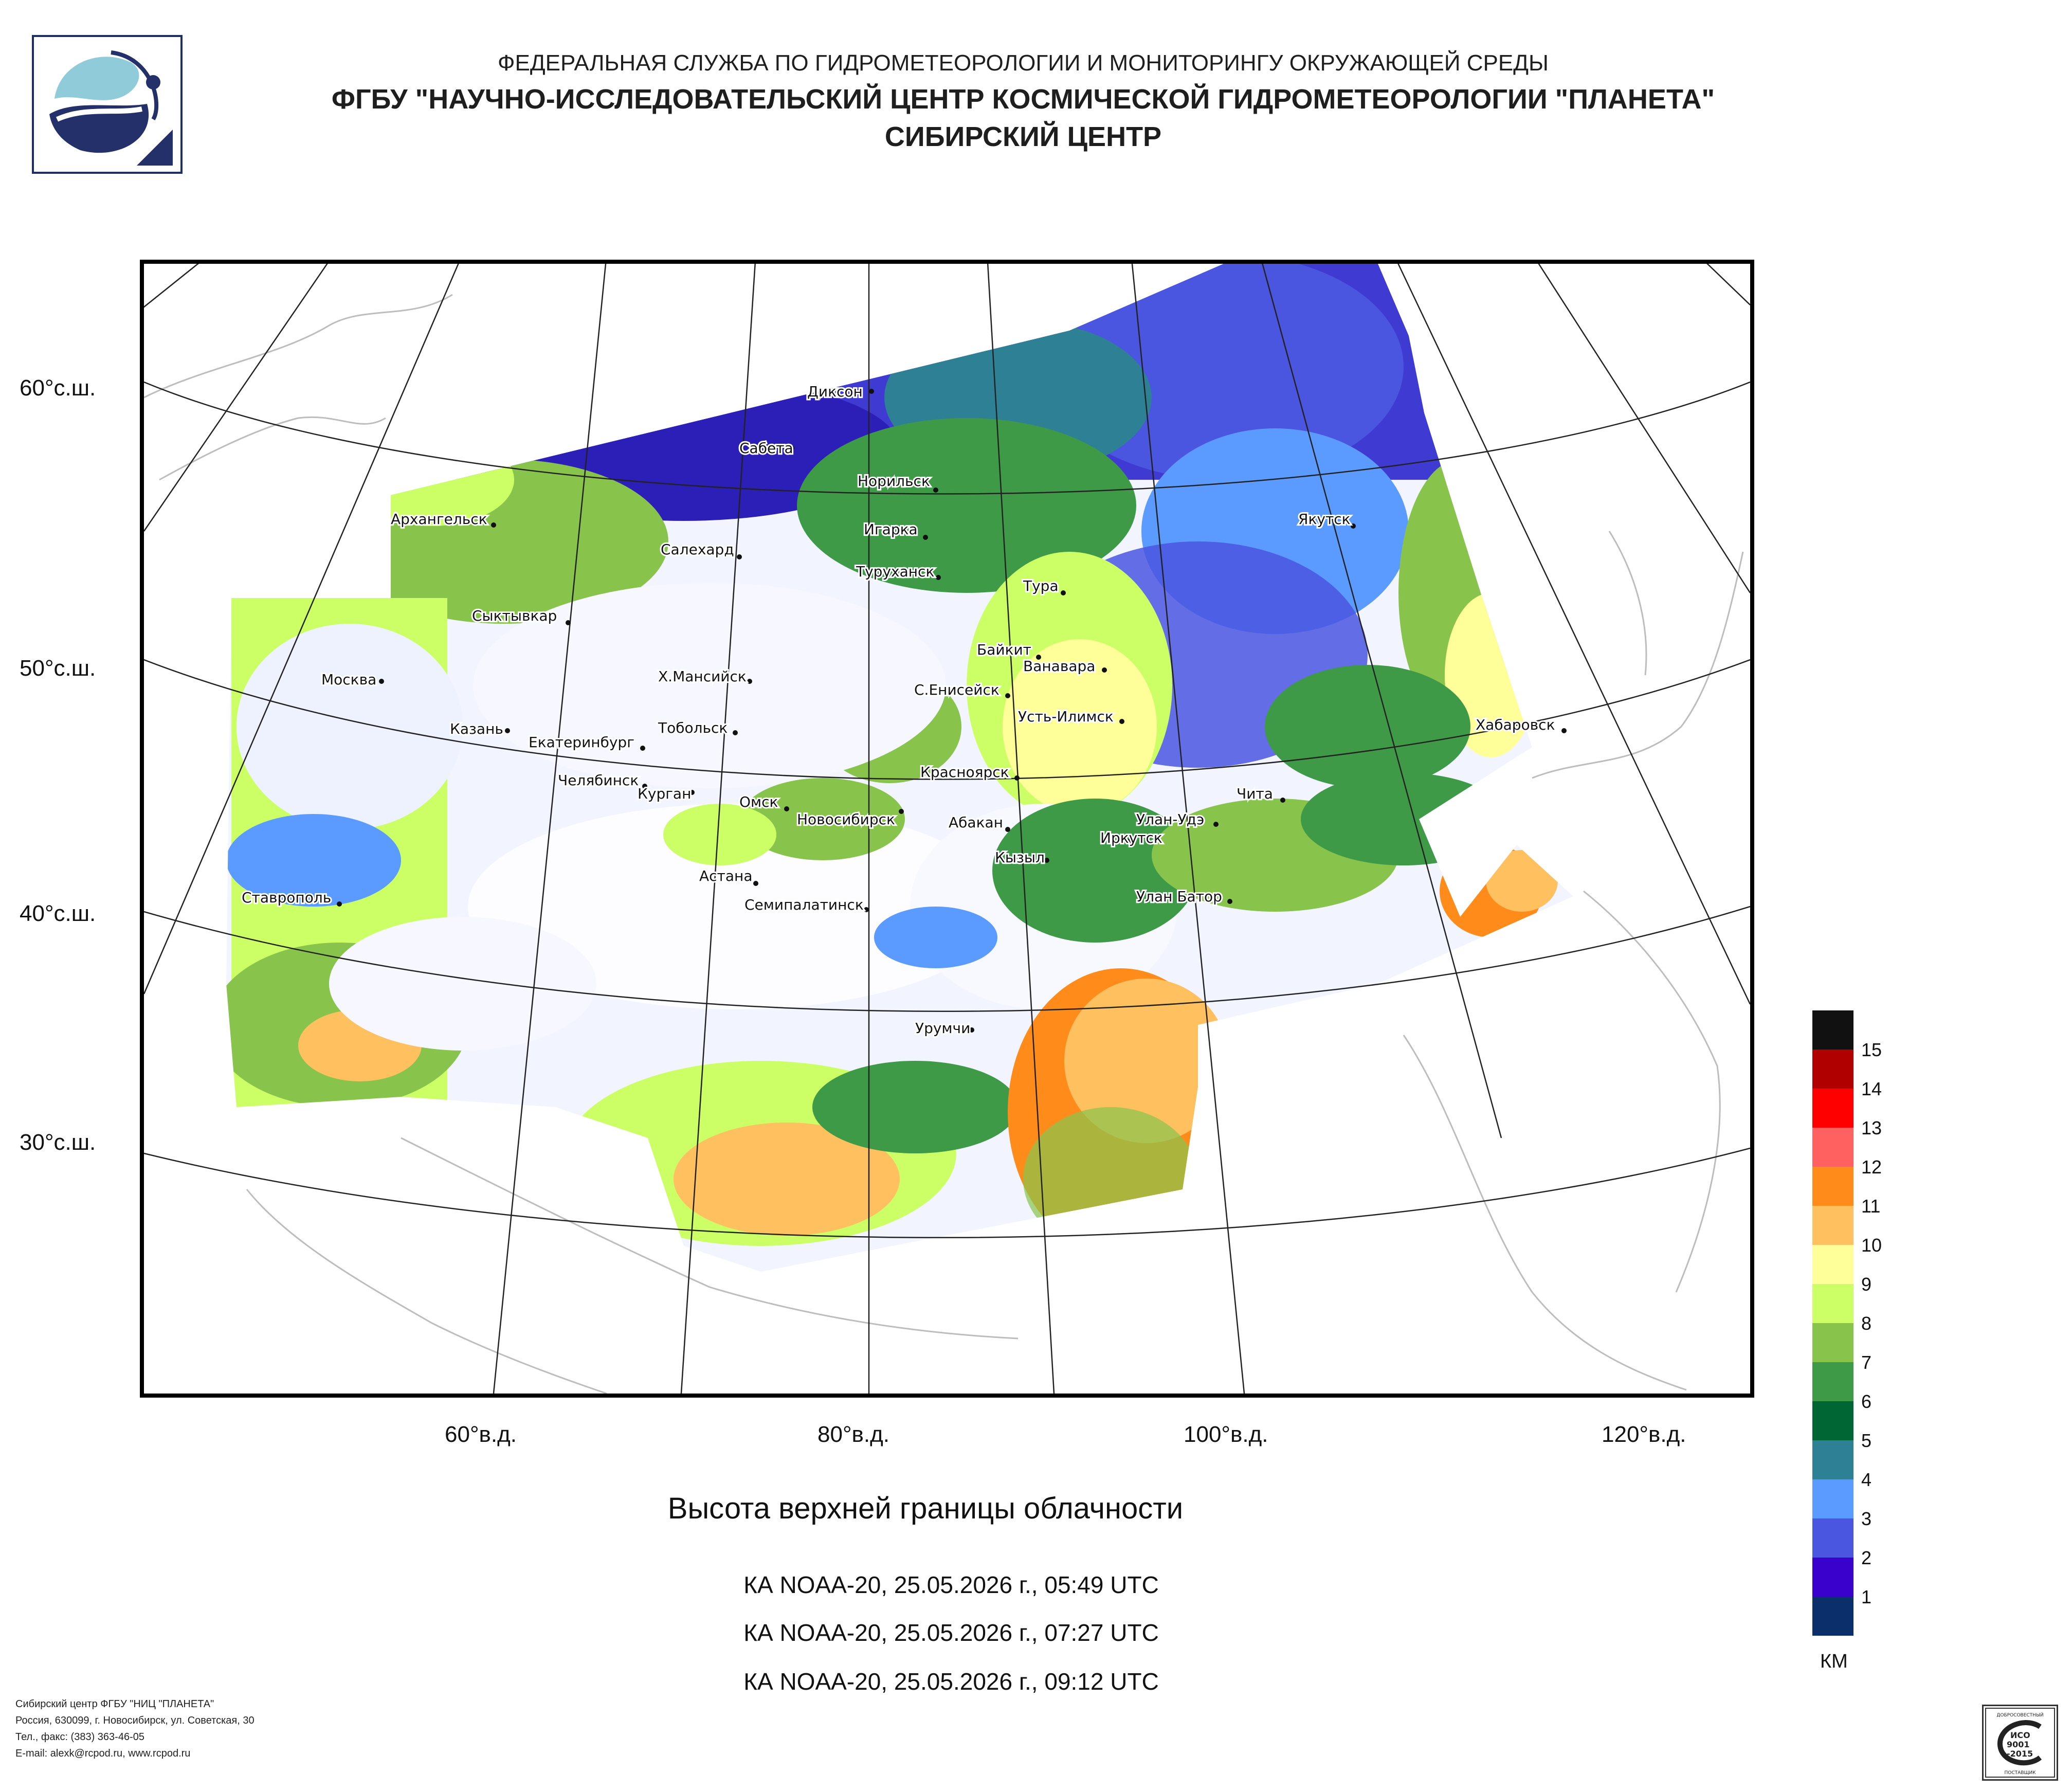  Describe the element at coordinates (700, 549) in the screenshot. I see `city-salekhard: Салехард` at that location.